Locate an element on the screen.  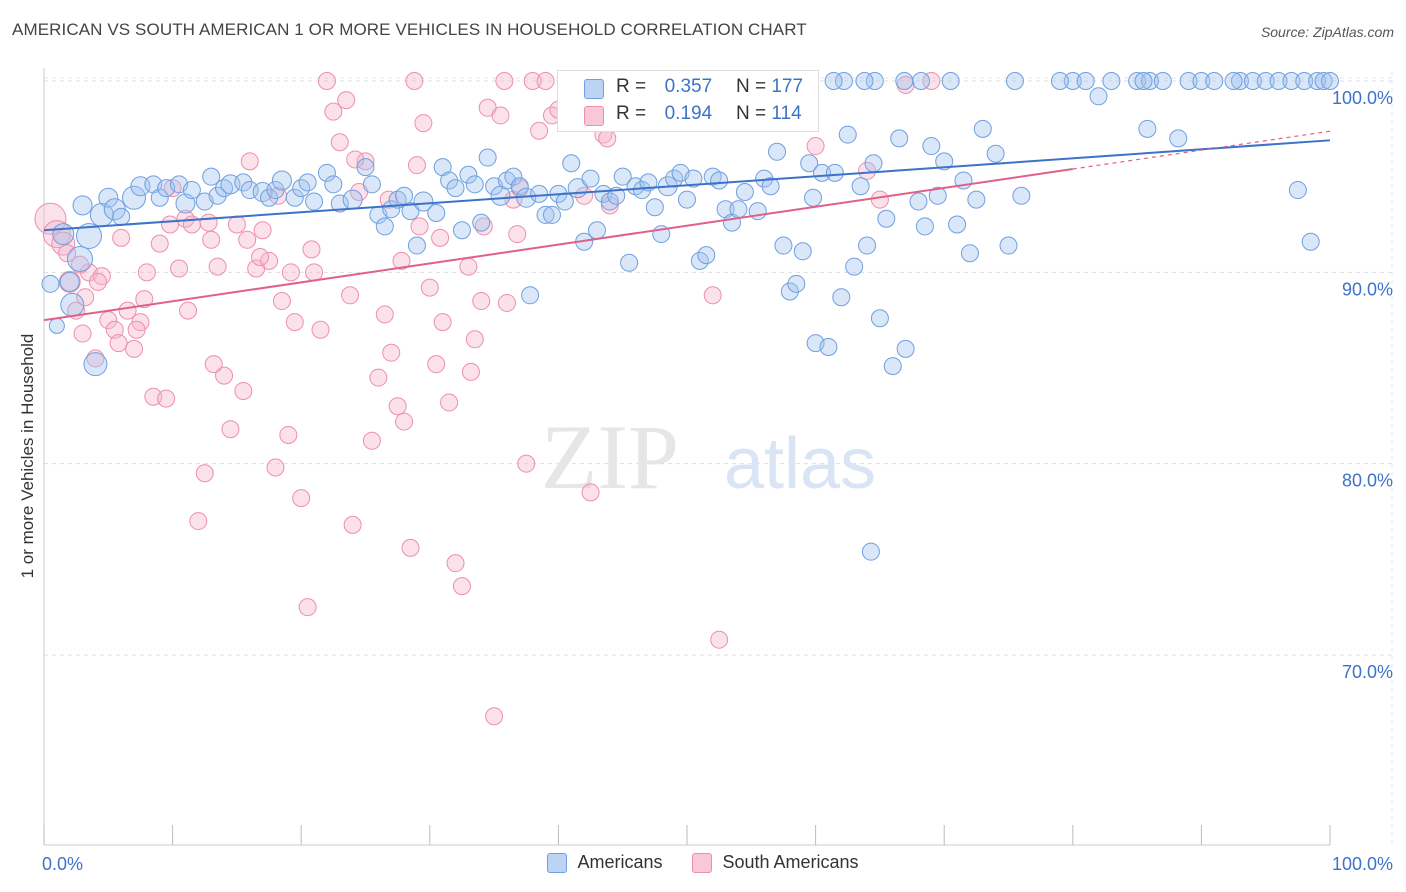
legend-item-americans: Americans is located at coordinates (604, 862).